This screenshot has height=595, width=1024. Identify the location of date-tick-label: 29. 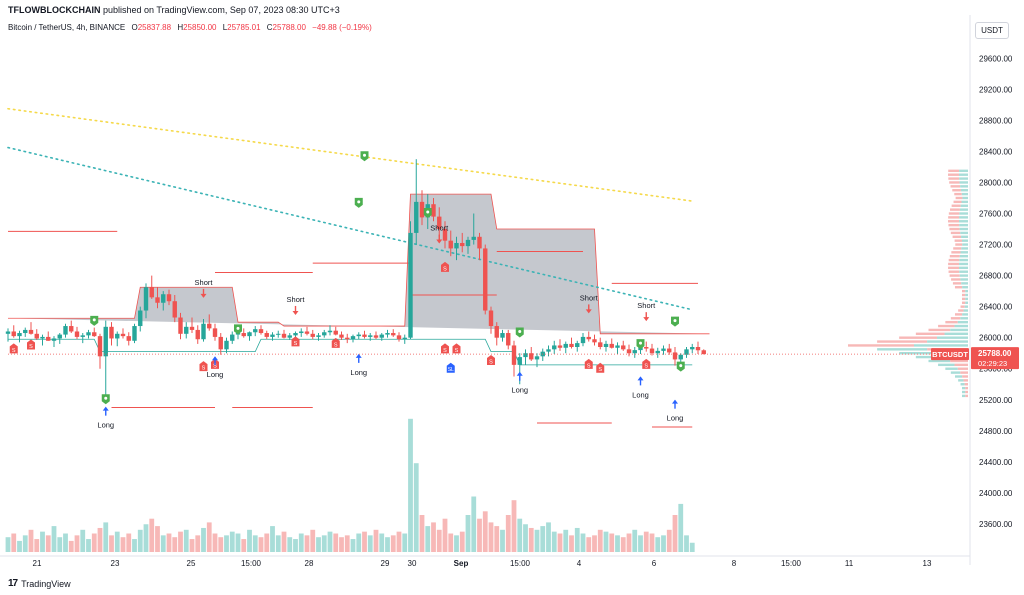
(385, 563).